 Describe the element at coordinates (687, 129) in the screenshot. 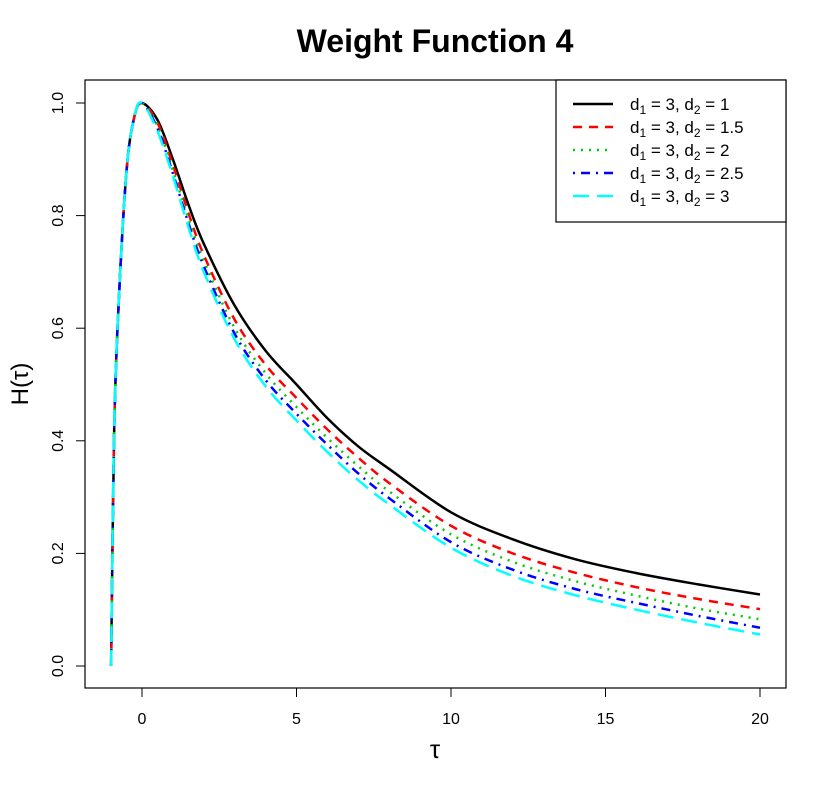

I see `legend-label: d1 = 3, d2 = 1.5` at that location.